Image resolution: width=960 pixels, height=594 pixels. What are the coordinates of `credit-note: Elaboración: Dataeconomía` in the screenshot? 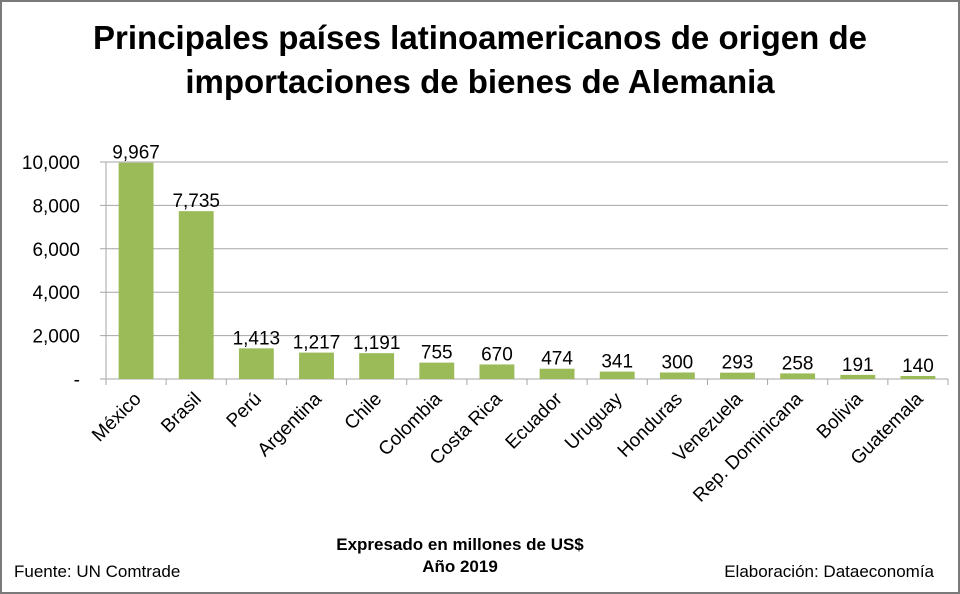 It's located at (829, 571).